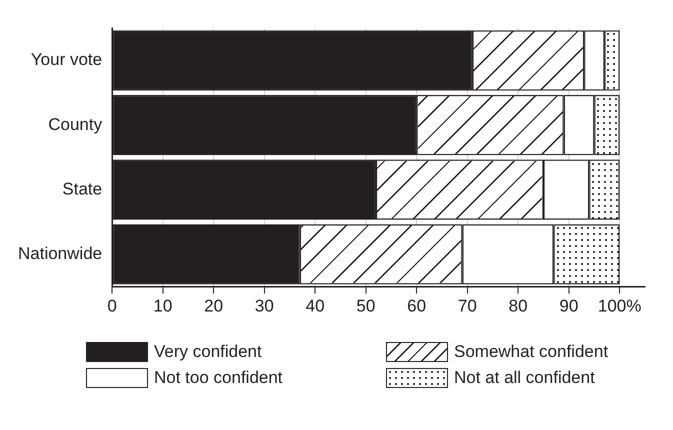 The image size is (673, 430). I want to click on x-tick-label: 80, so click(518, 306).